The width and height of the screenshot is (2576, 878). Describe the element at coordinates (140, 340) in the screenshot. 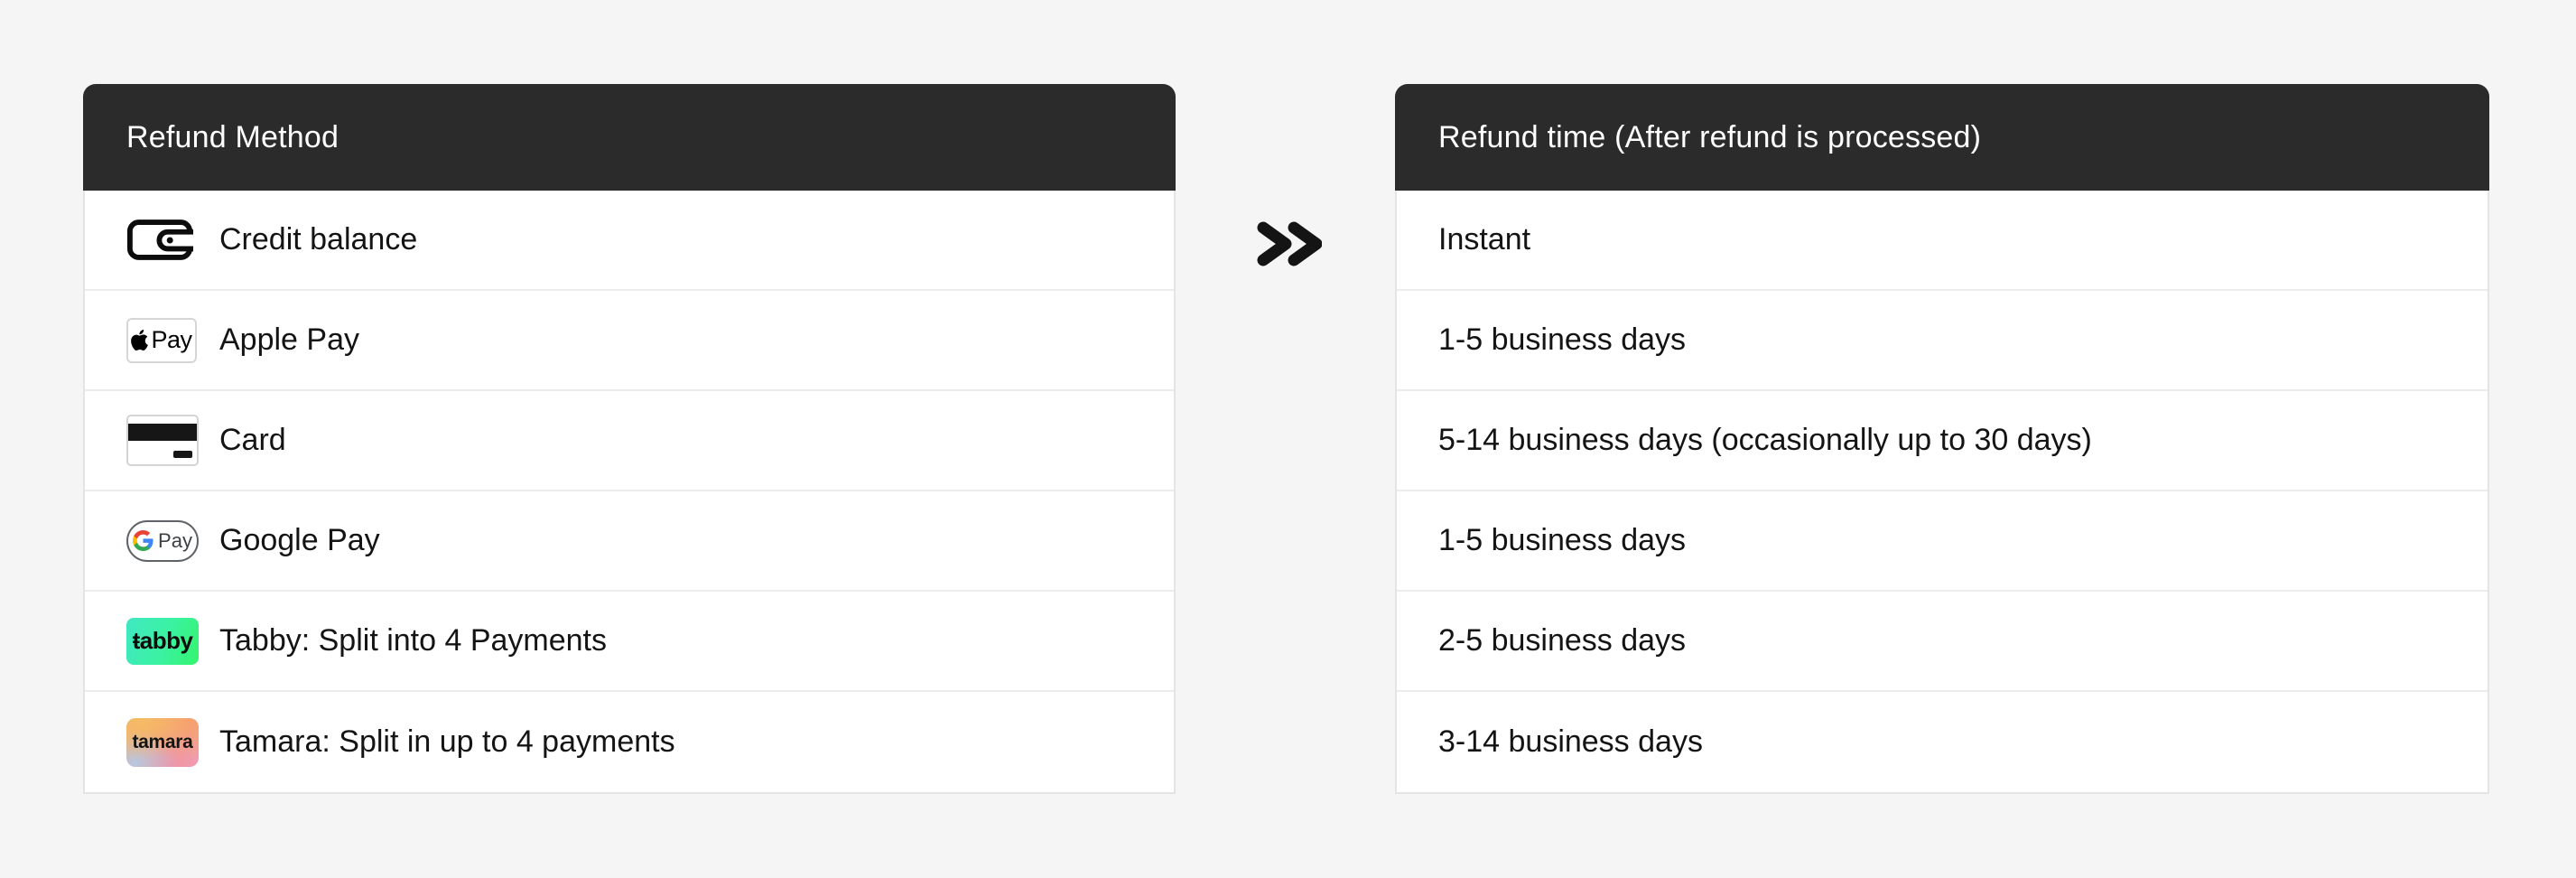

I see `apple-logo-icon` at that location.